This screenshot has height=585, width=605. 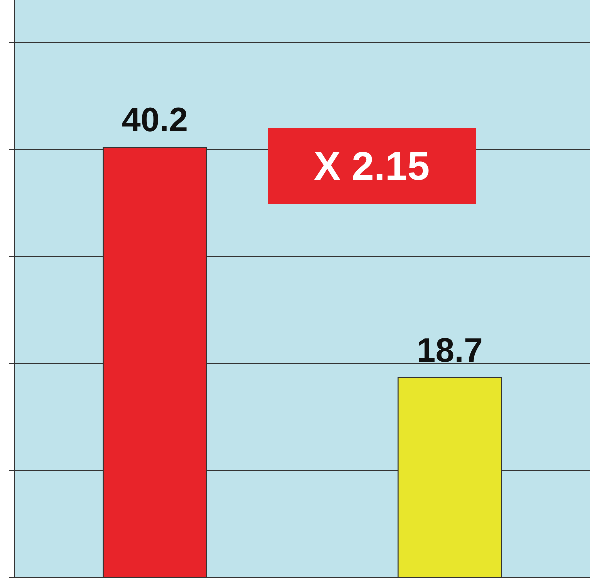 I want to click on data-label: 18.7, so click(x=450, y=351).